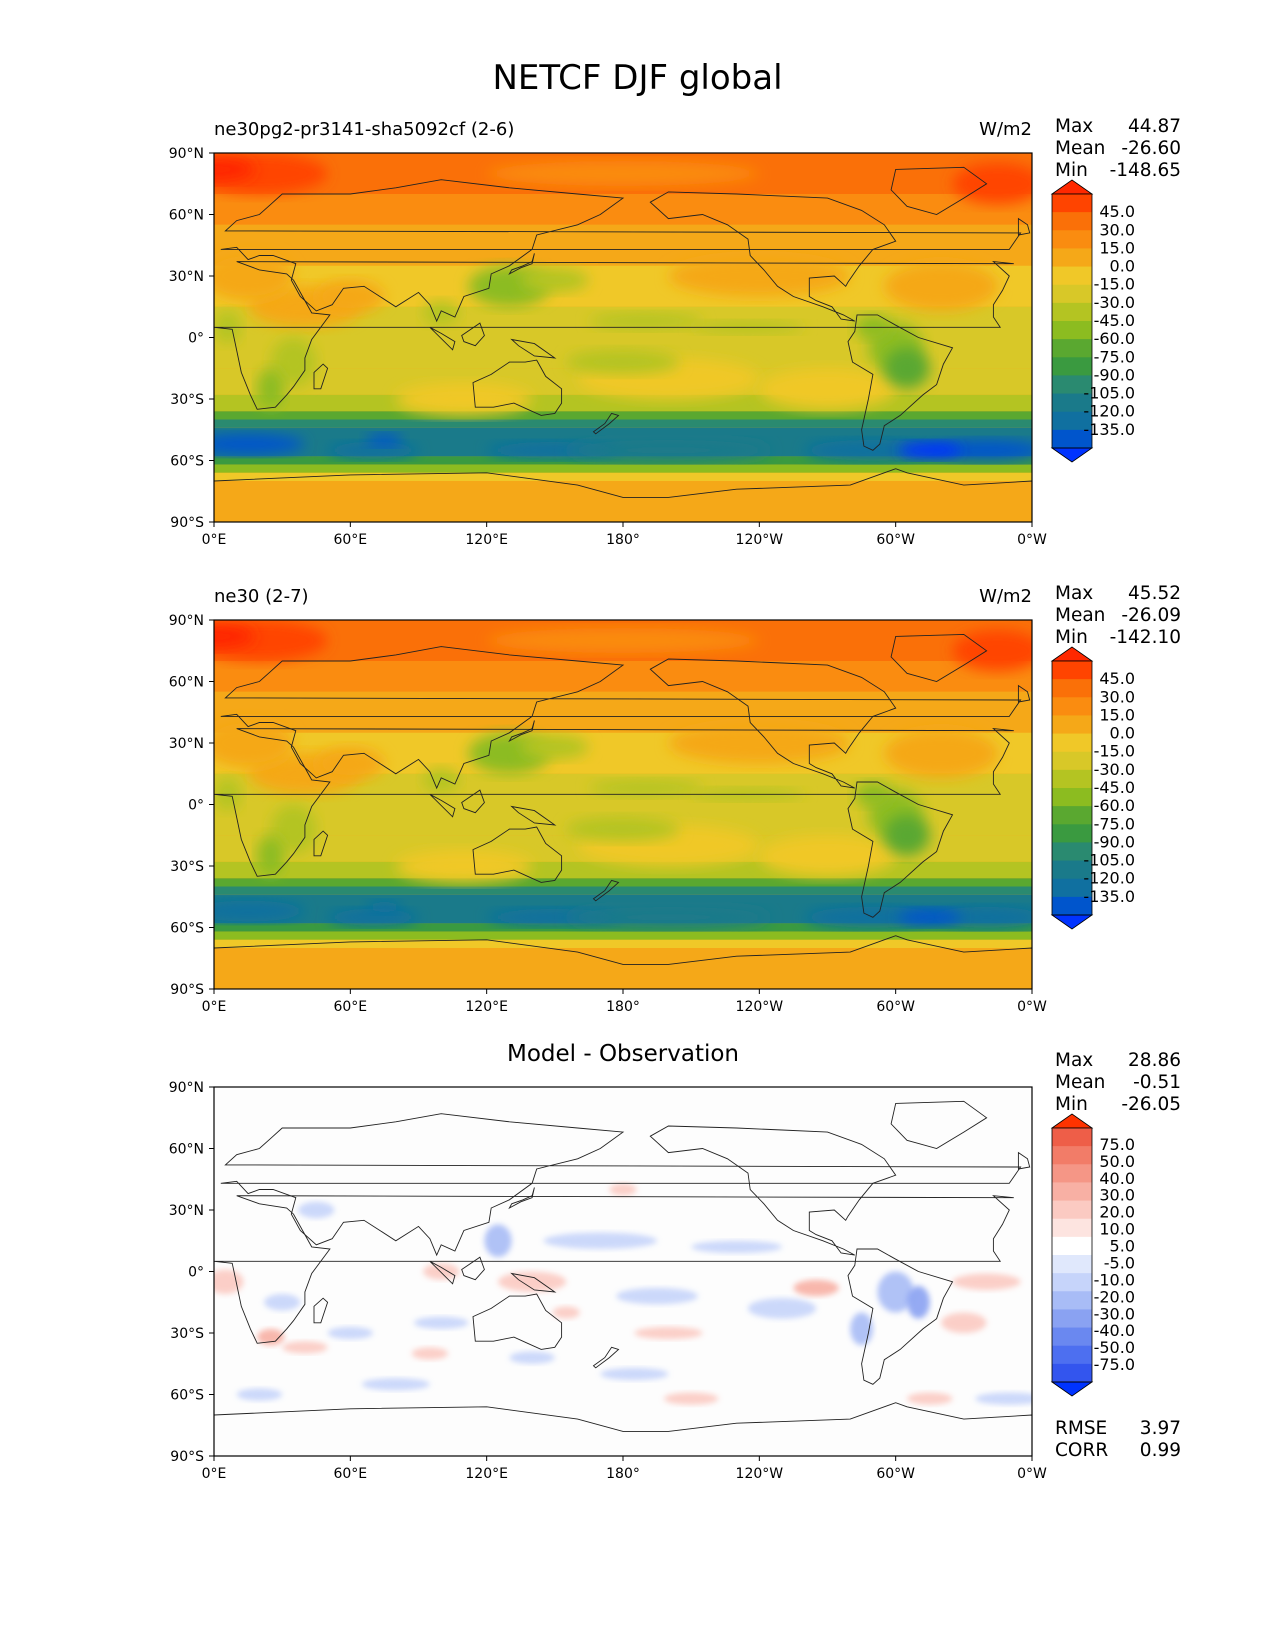 The height and width of the screenshot is (1650, 1275). Describe the element at coordinates (196, 806) in the screenshot. I see `y-tick-label: 0°` at that location.